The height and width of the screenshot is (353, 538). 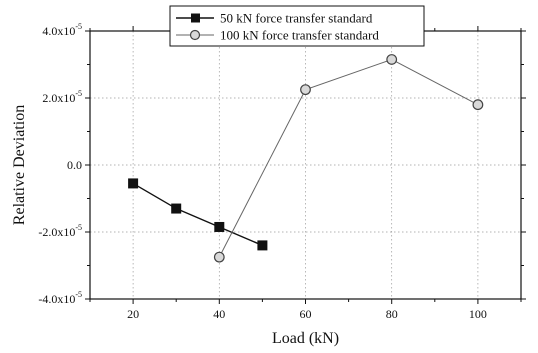 I want to click on legend-square-marker, so click(x=195, y=18).